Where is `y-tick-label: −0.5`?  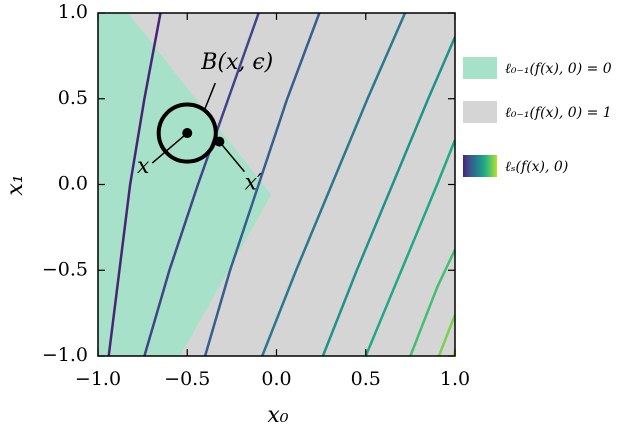 y-tick-label: −0.5 is located at coordinates (65, 269).